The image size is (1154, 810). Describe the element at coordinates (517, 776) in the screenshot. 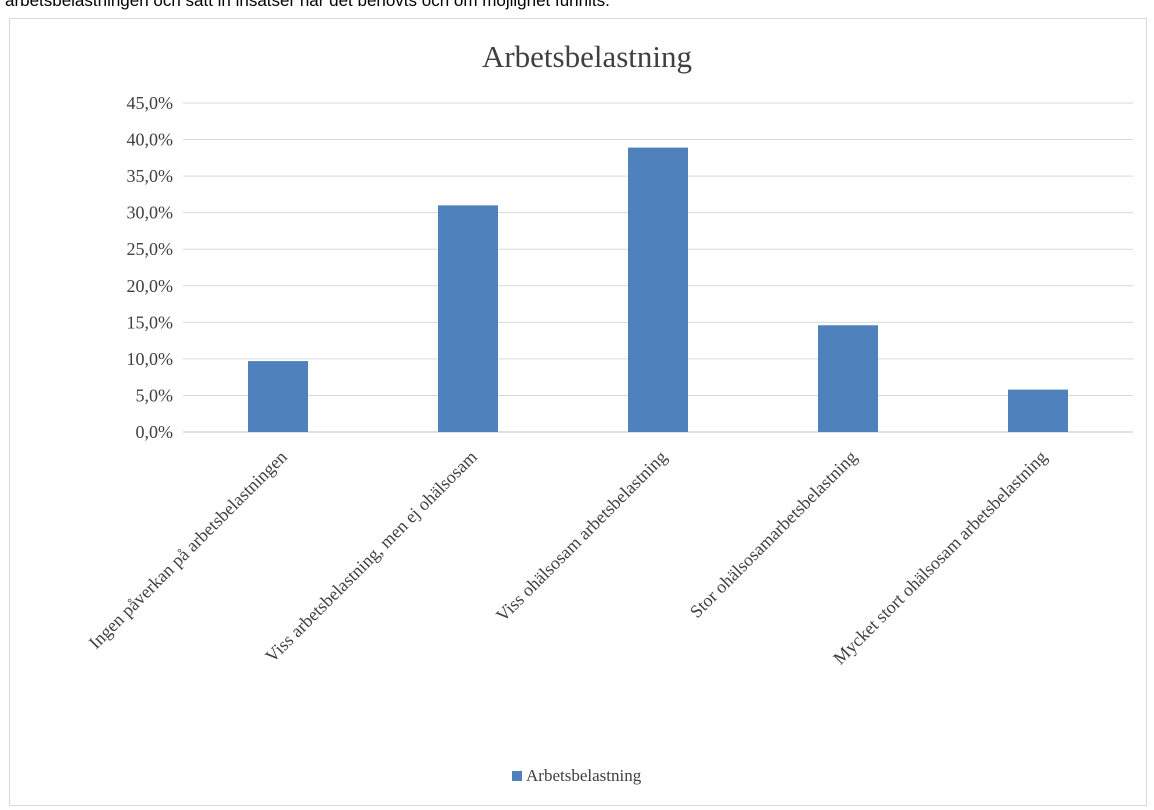

I see `legend-swatch` at that location.